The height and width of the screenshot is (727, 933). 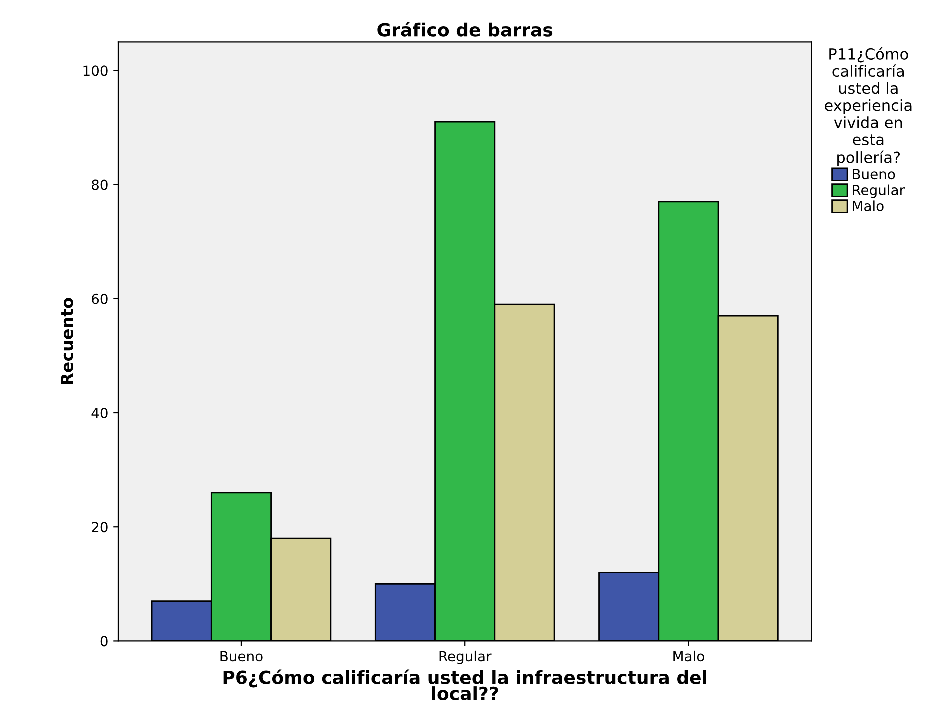 I want to click on x-tick-label: Bueno, so click(x=241, y=656).